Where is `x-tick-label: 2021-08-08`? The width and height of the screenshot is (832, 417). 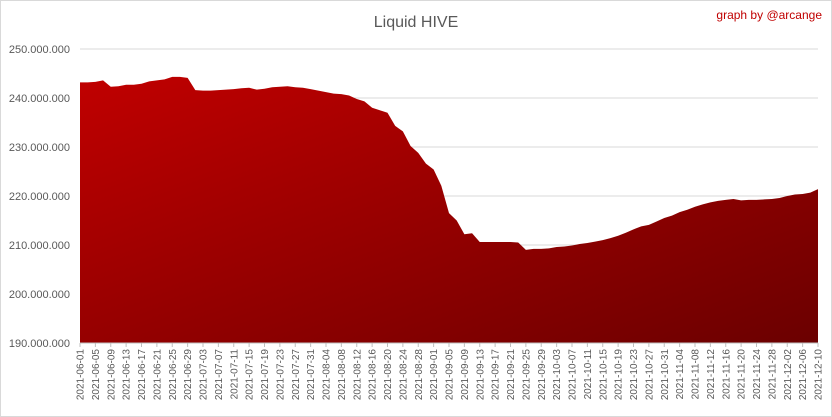 x-tick-label: 2021-08-08 is located at coordinates (342, 375).